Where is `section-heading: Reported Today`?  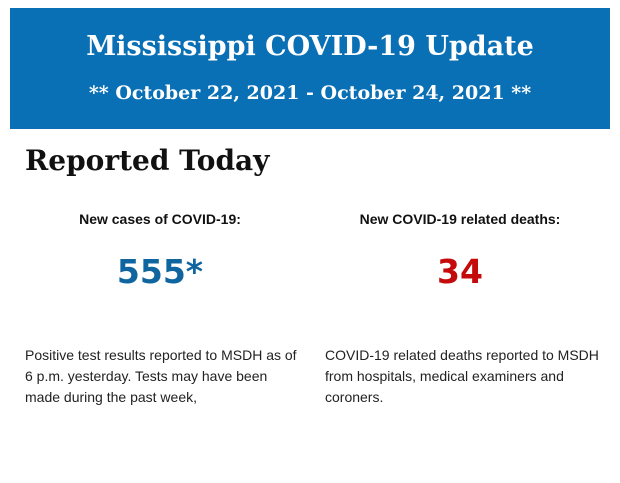 section-heading: Reported Today is located at coordinates (147, 160).